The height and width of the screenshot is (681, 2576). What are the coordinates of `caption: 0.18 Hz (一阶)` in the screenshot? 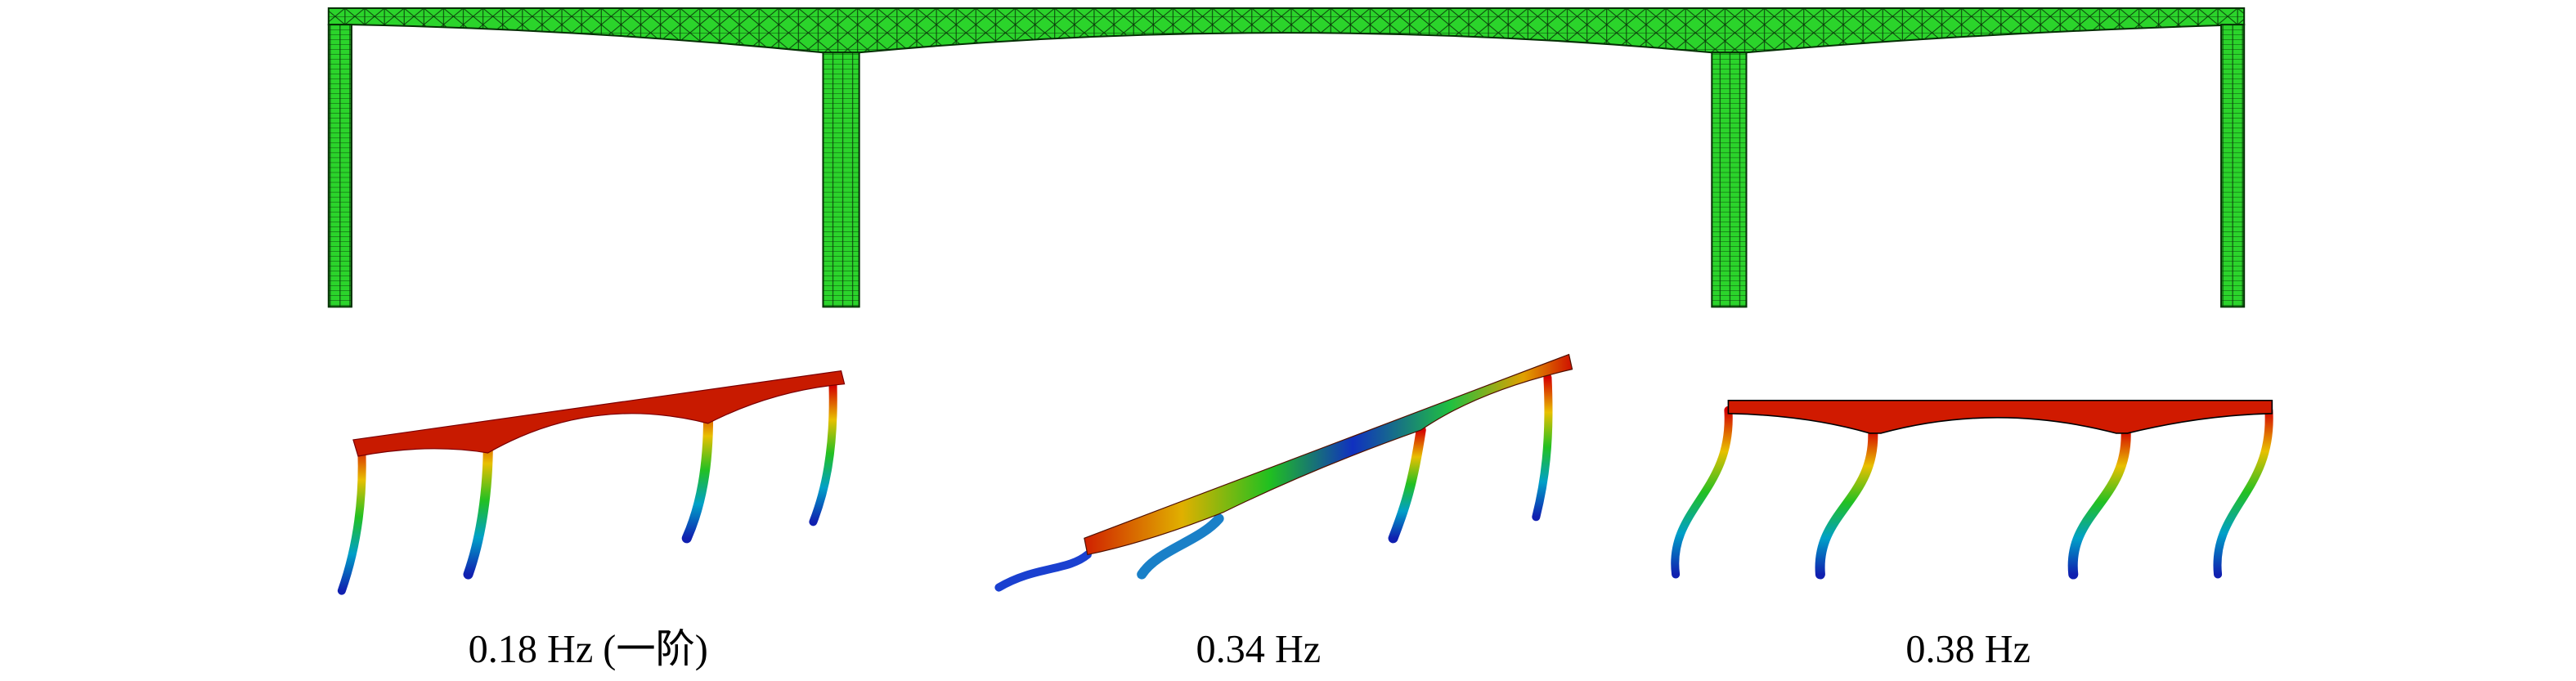 It's located at (588, 649).